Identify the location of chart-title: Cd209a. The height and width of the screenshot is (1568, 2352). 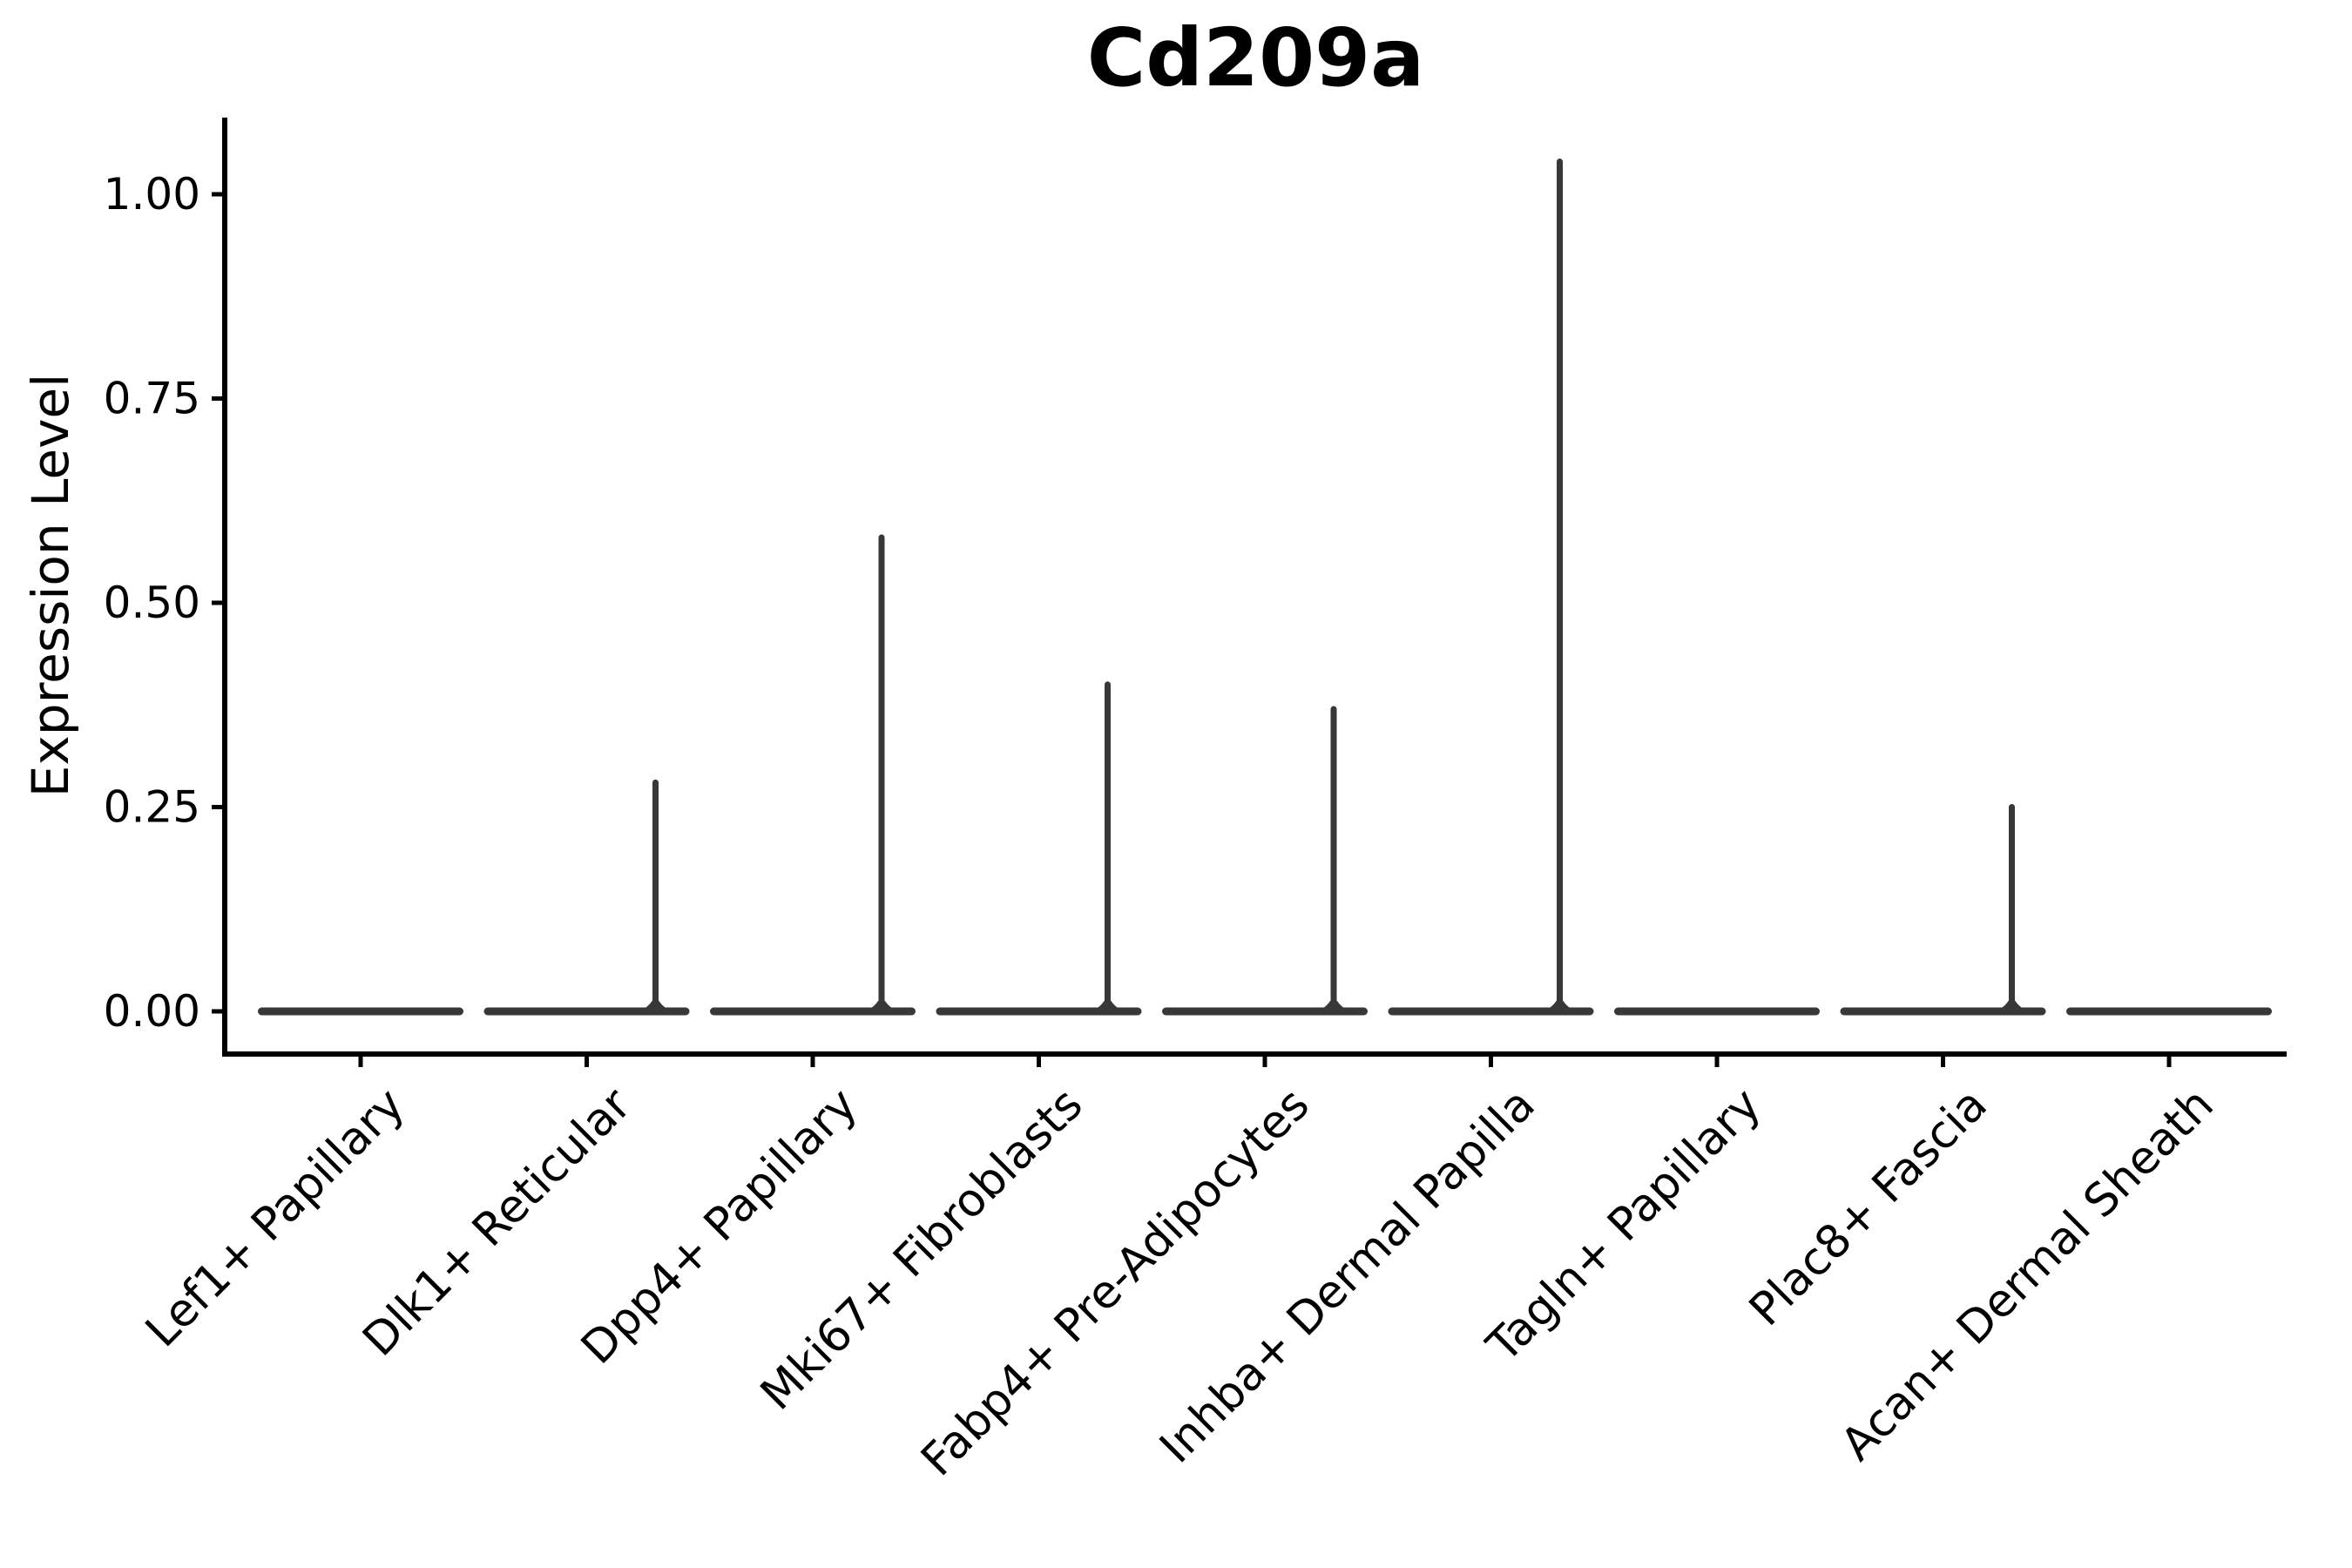
(1255, 58).